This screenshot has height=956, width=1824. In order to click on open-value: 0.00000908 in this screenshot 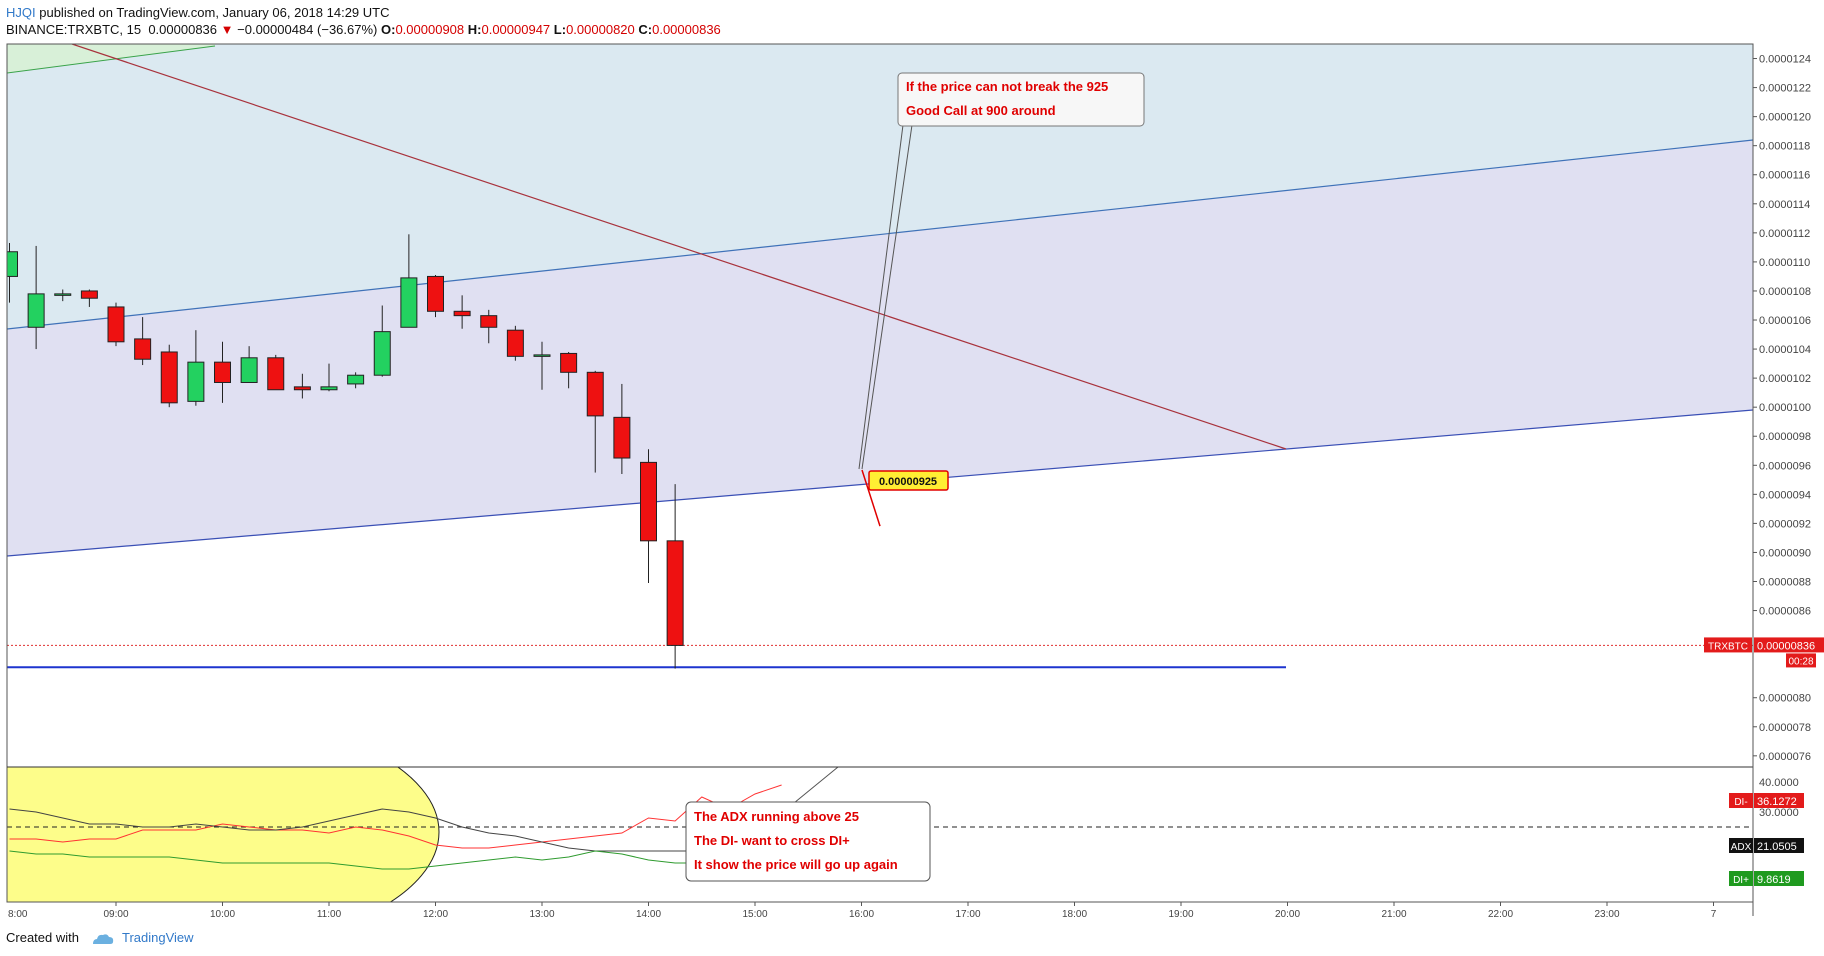, I will do `click(430, 29)`.